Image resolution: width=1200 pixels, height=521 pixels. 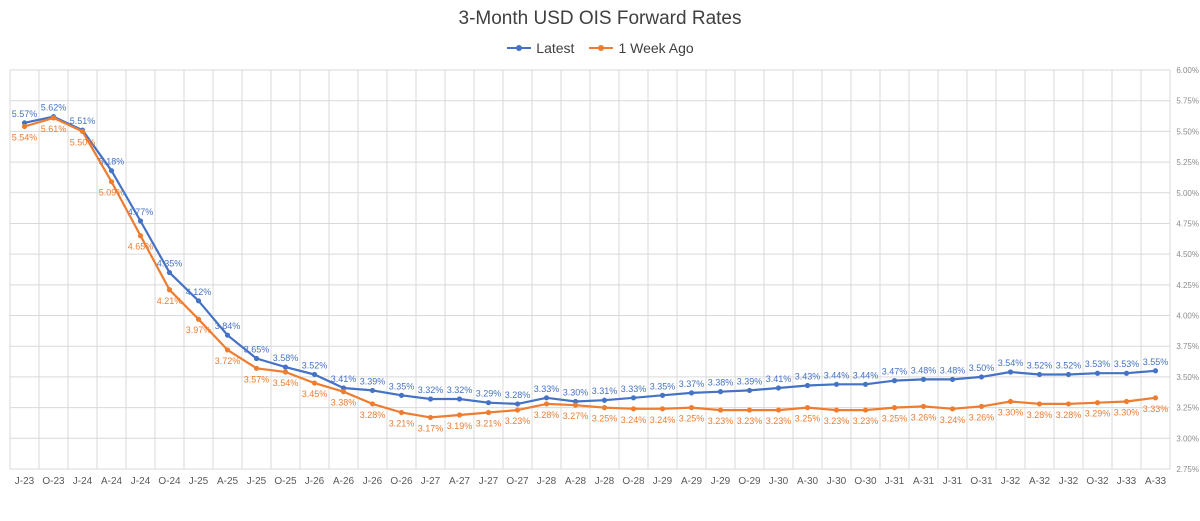 I want to click on data-label: 3.17%, so click(x=431, y=428).